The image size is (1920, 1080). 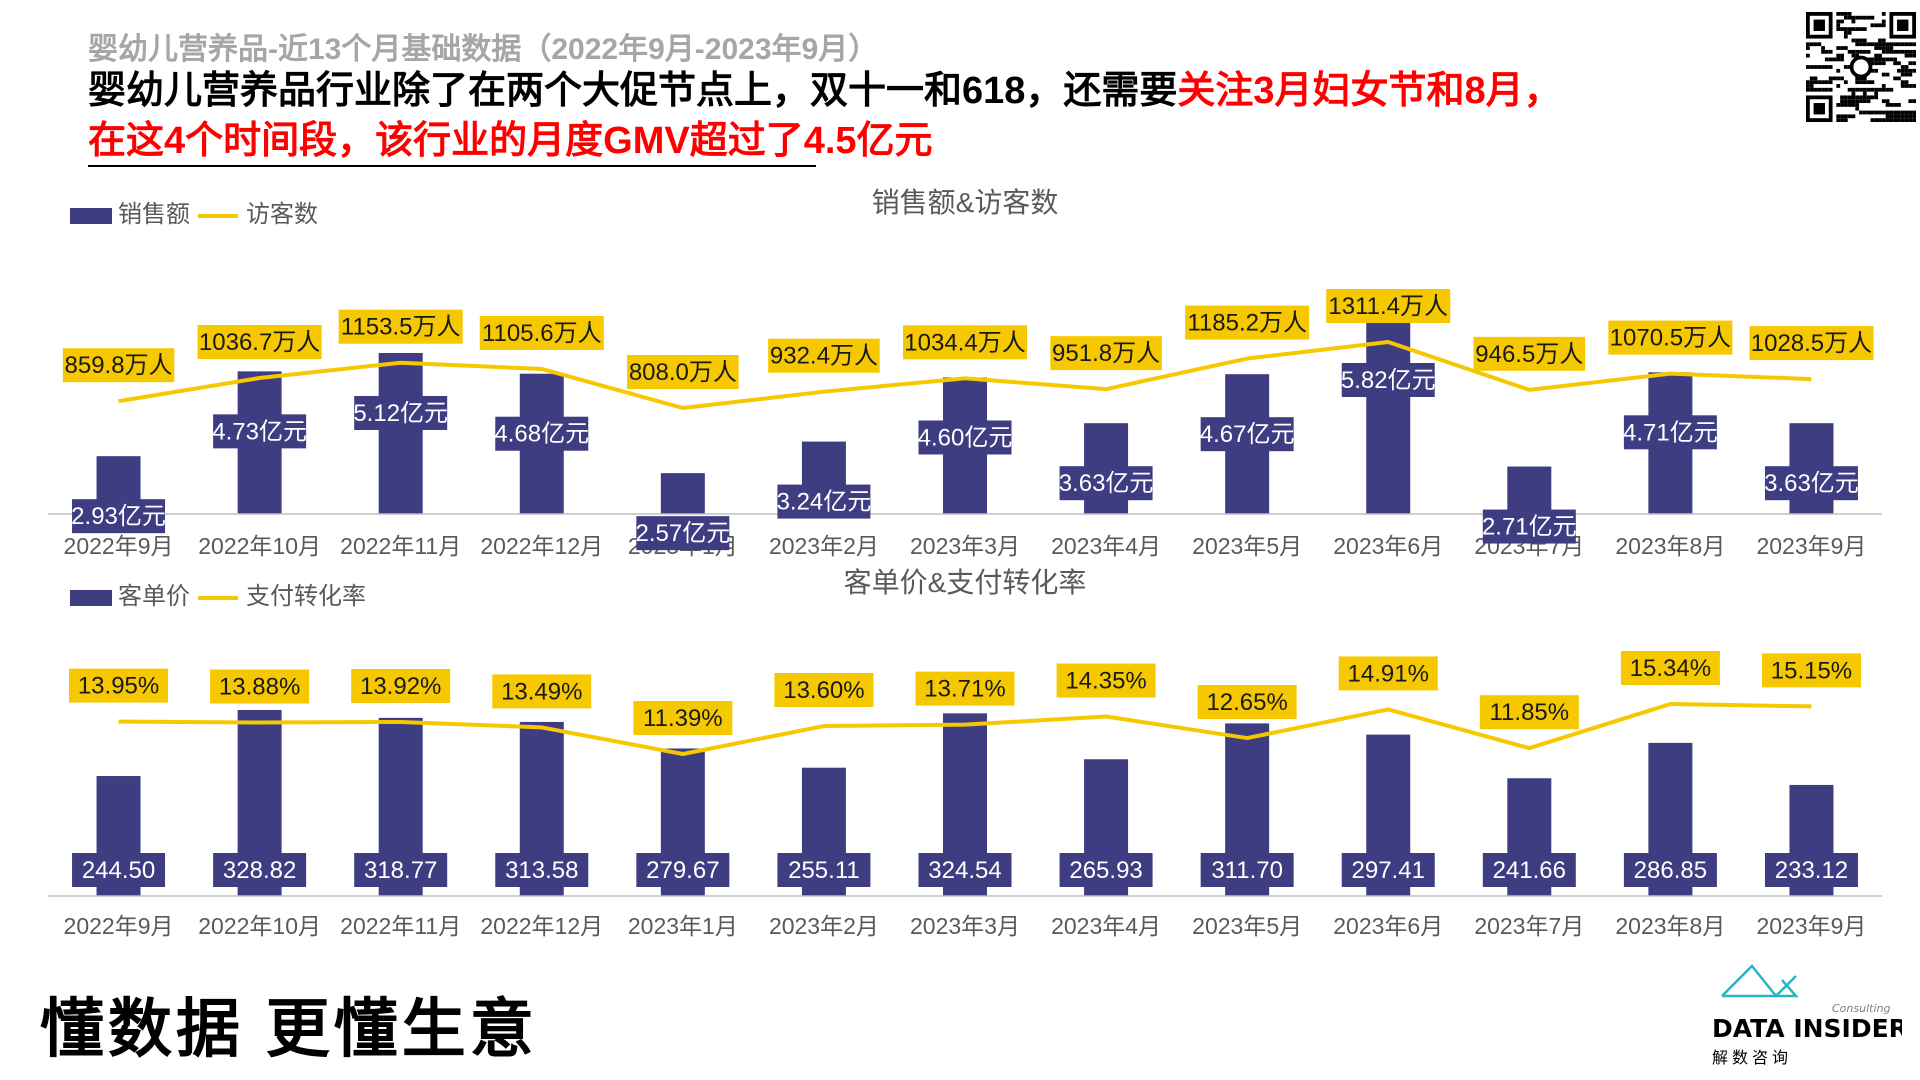 I want to click on x-tick-label: 2023年9月, so click(x=1811, y=926).